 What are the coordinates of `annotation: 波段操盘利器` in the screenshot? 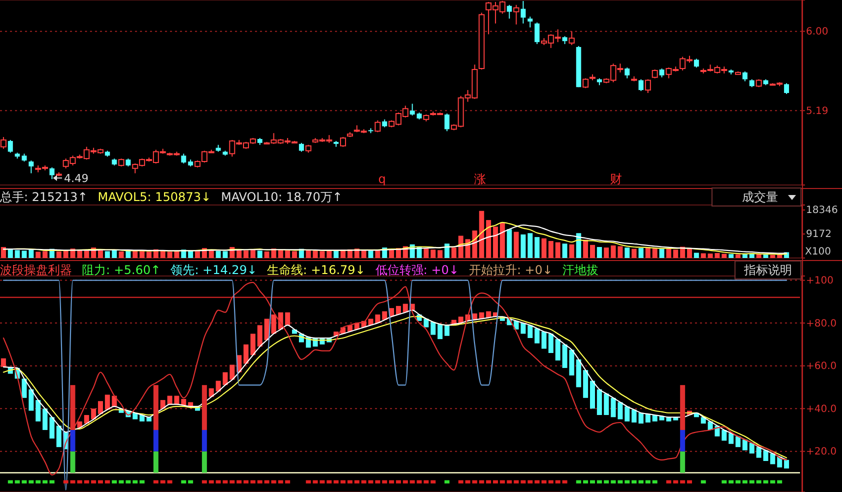 It's located at (36, 270).